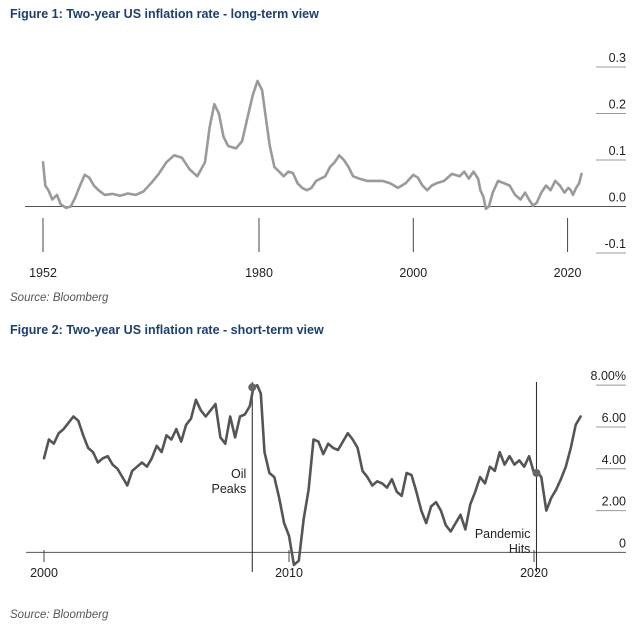 The height and width of the screenshot is (632, 640). I want to click on y-tick-label: 0.0, so click(617, 198).